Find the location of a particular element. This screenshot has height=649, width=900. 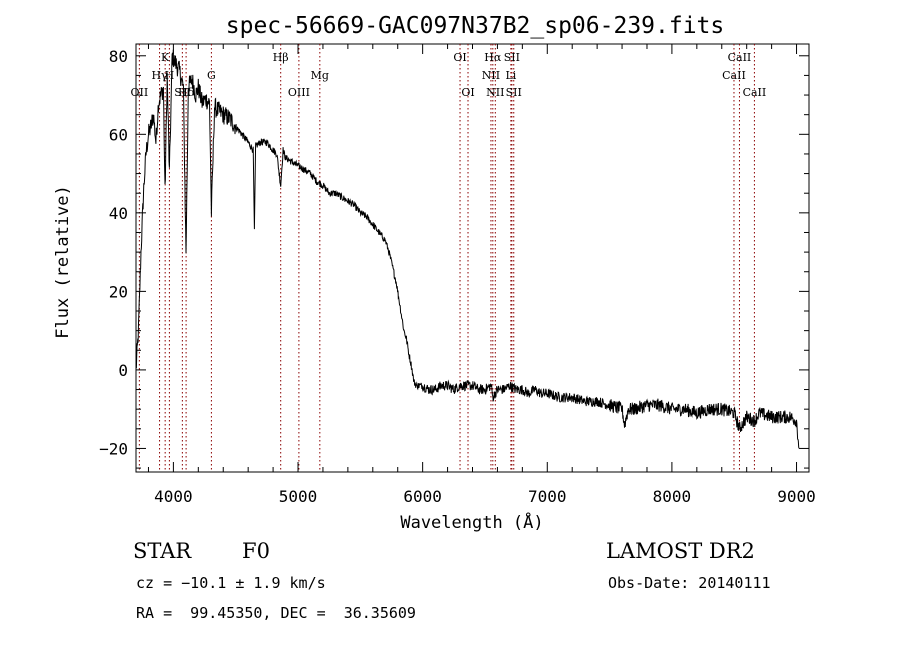

x-tick-label: 5000 is located at coordinates (298, 496).